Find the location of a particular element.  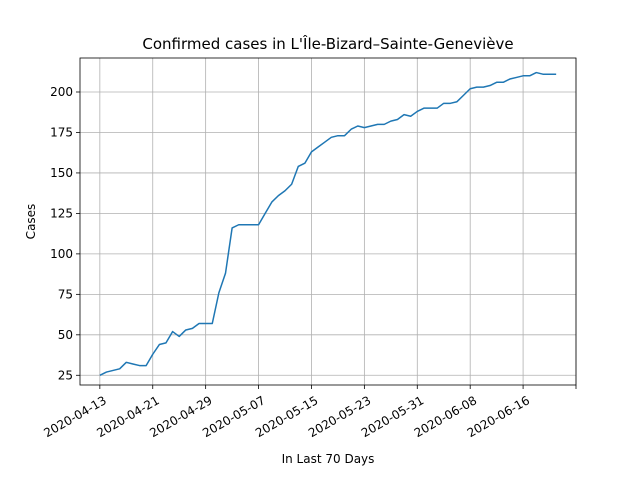

y-tick-label: 50 is located at coordinates (65, 335).